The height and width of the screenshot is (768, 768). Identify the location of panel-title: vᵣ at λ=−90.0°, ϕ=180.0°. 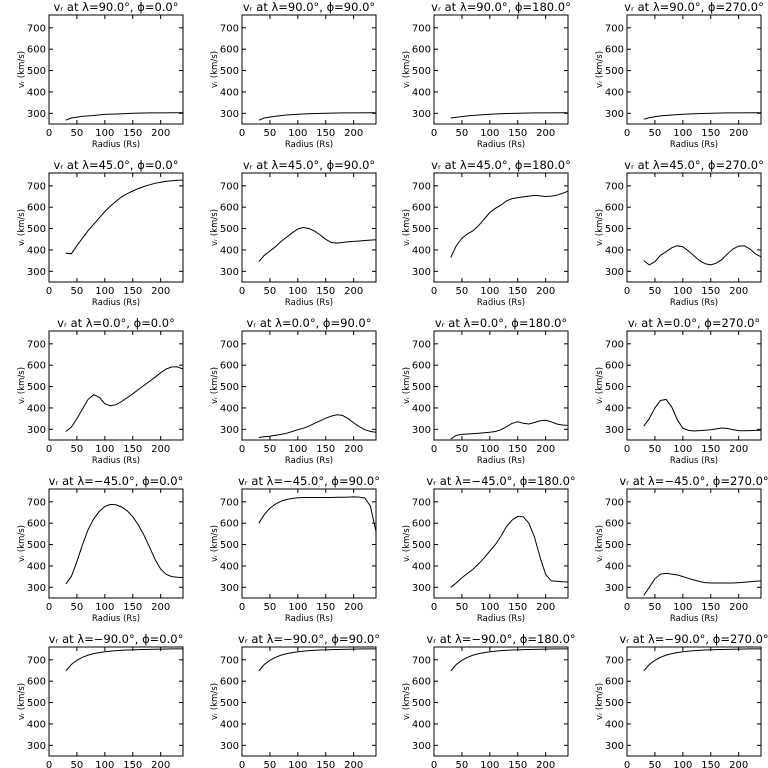
(500, 639).